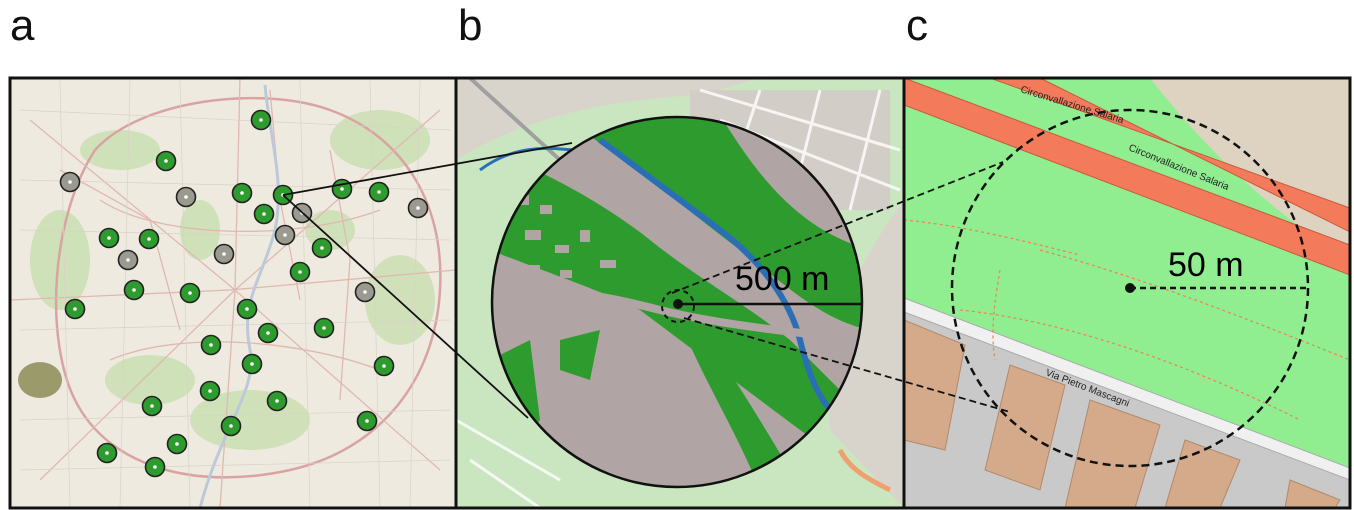 Image resolution: width=1354 pixels, height=510 pixels. Describe the element at coordinates (864, 470) in the screenshot. I see `road-outside` at that location.